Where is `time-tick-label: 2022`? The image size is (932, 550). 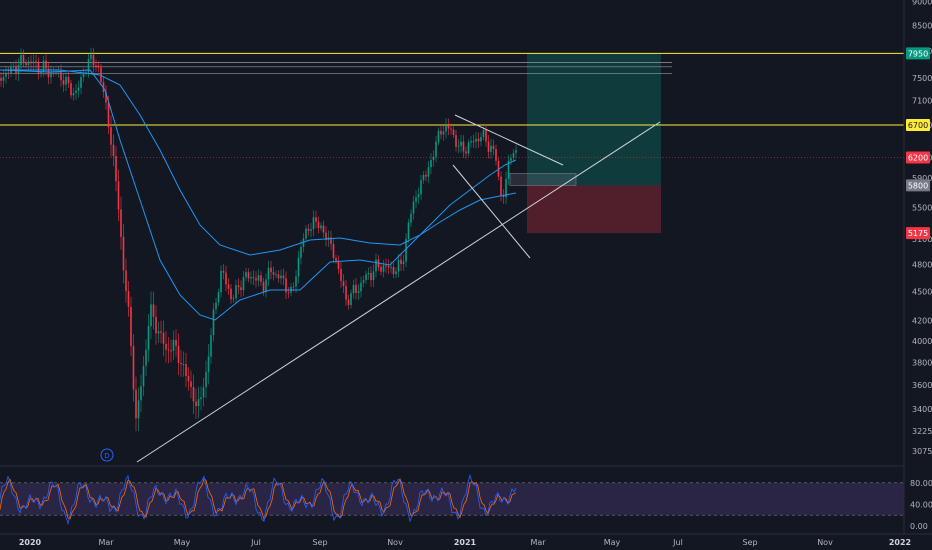 time-tick-label: 2022 is located at coordinates (900, 542).